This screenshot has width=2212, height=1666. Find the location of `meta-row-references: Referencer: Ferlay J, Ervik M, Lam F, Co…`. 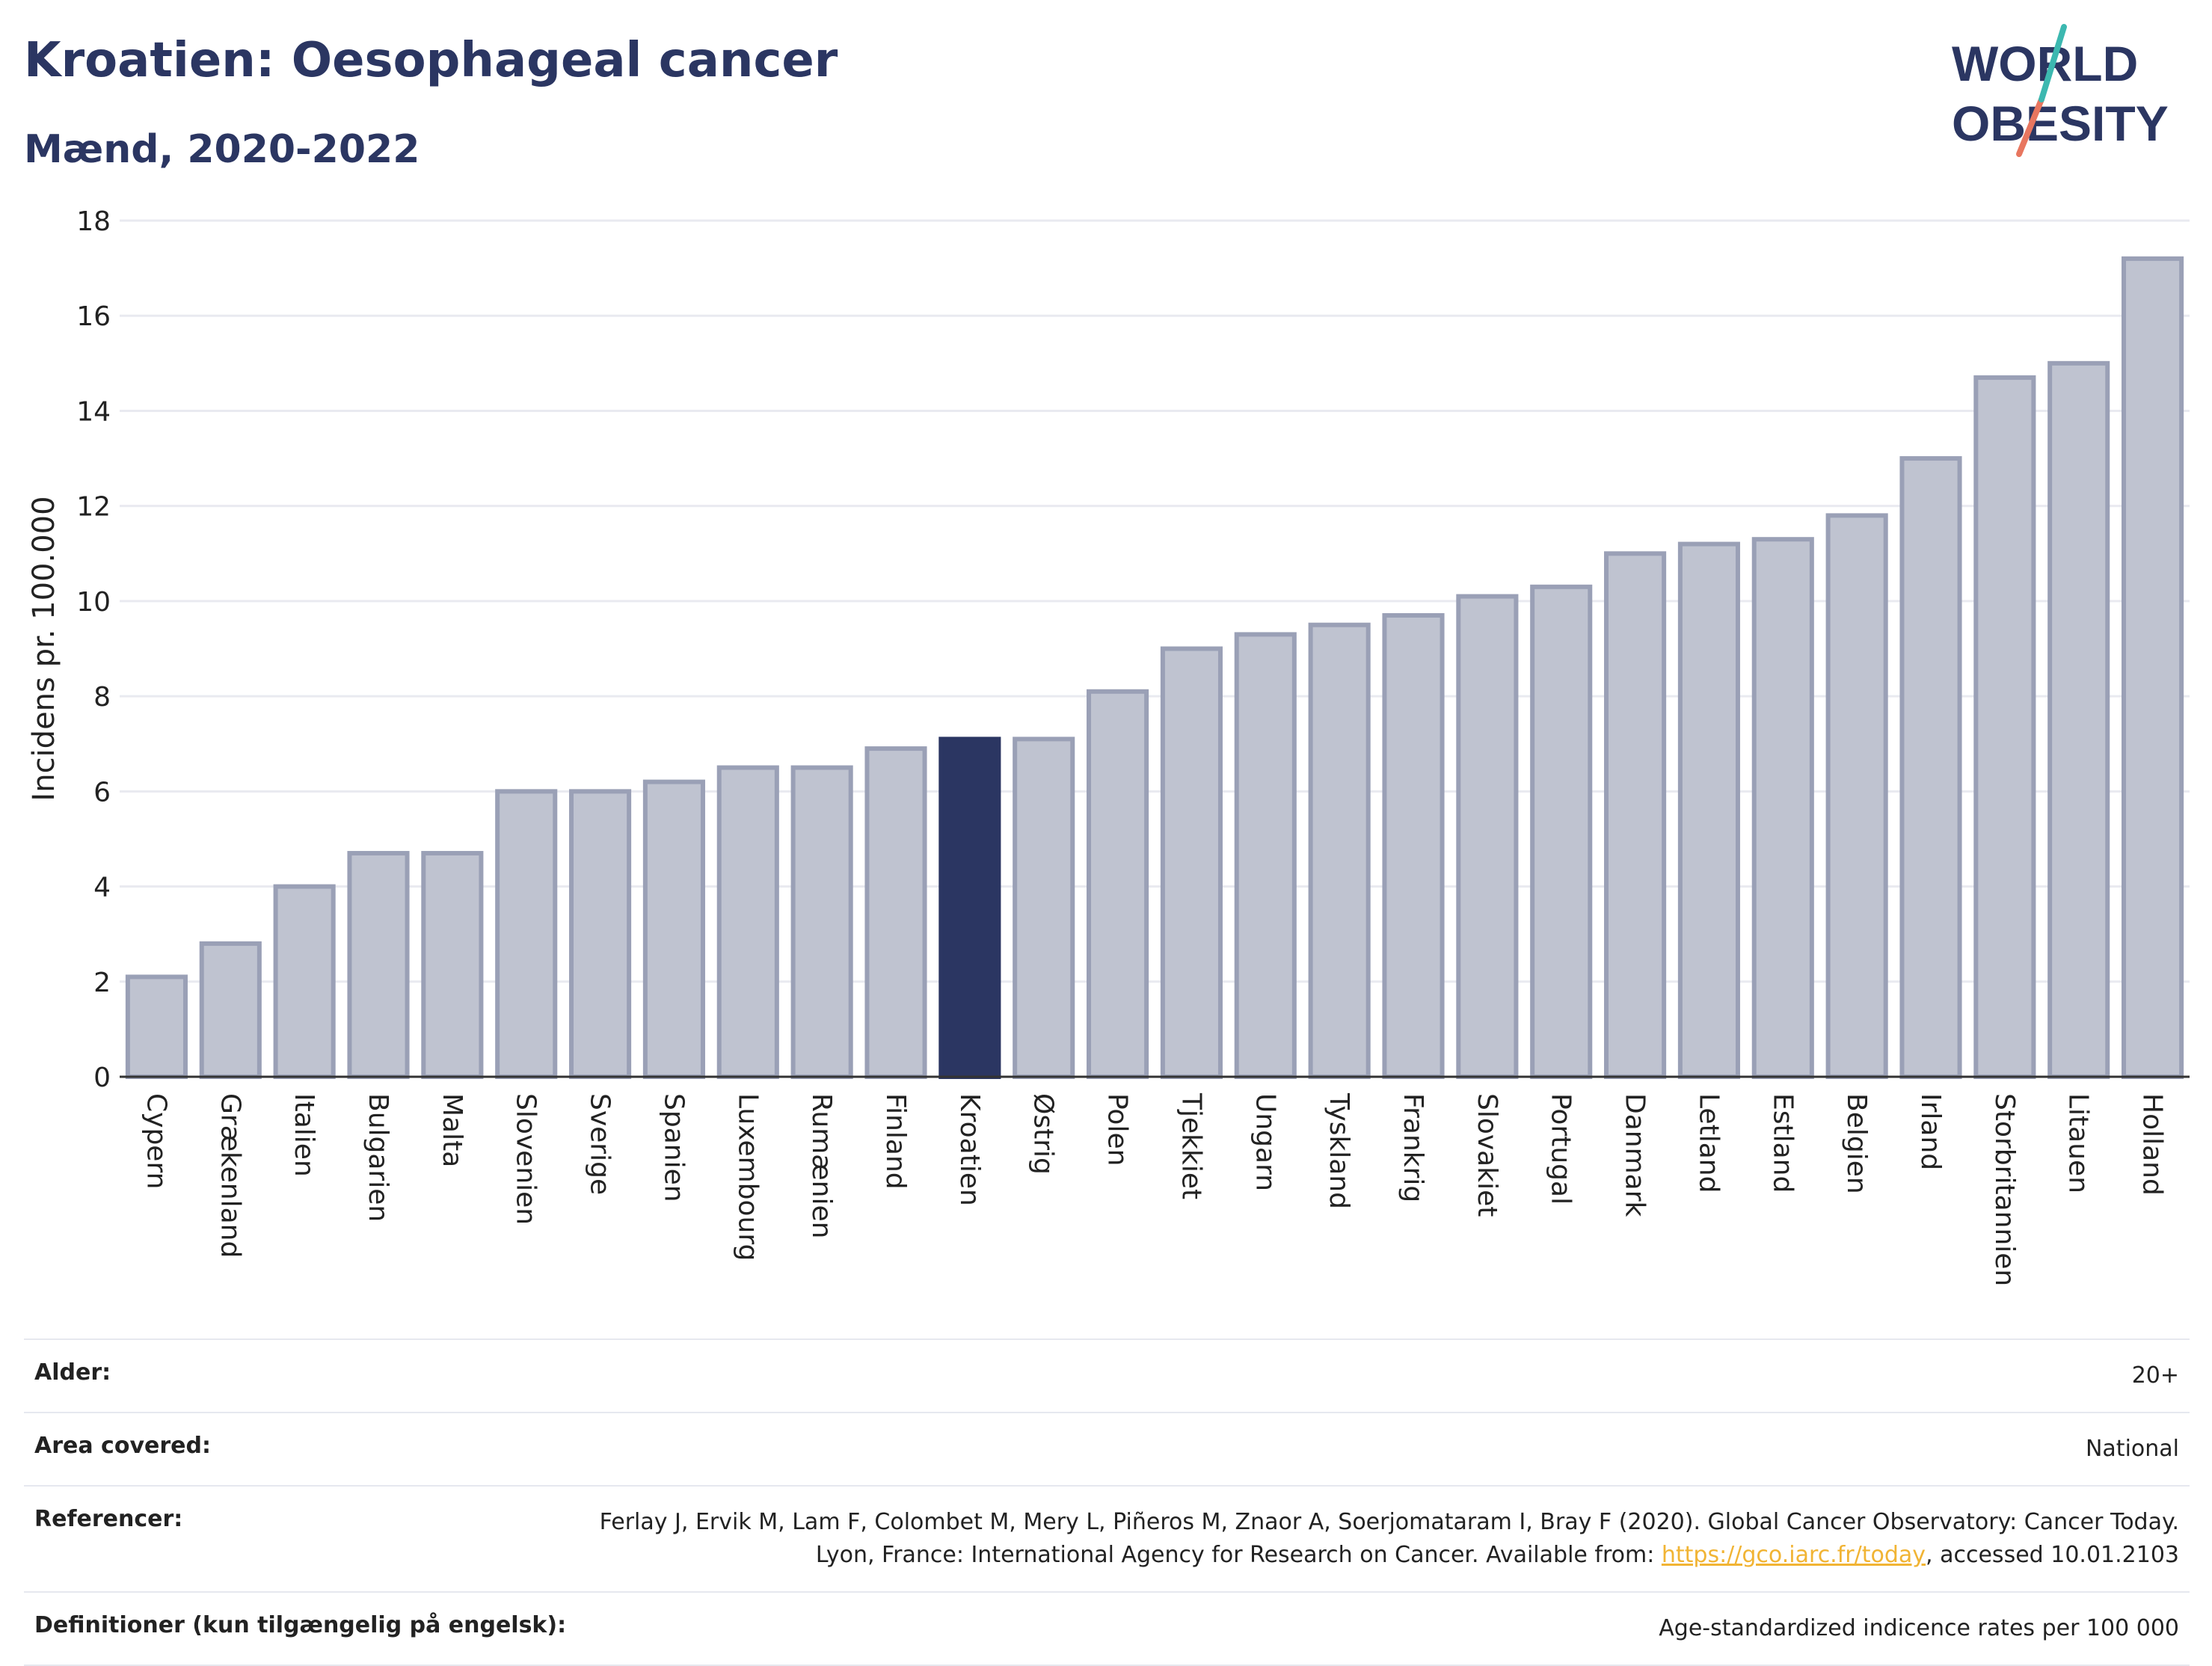

meta-row-references: Referencer: Ferlay J, Ervik M, Lam F, Co… is located at coordinates (1107, 1538).